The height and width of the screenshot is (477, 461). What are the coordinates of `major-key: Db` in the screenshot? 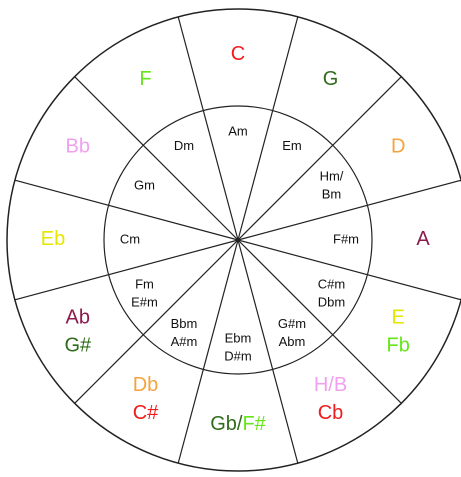 It's located at (146, 385).